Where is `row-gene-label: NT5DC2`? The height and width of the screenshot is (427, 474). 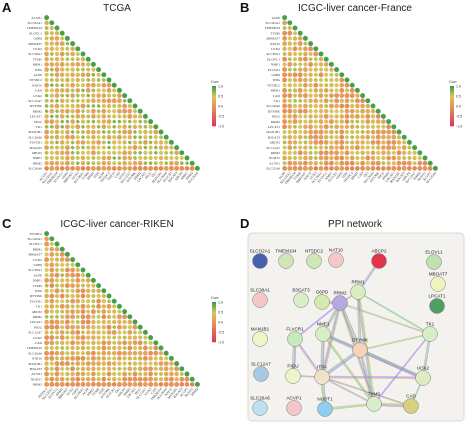 row-gene-label: NT5DC2 is located at coordinates (273, 85).